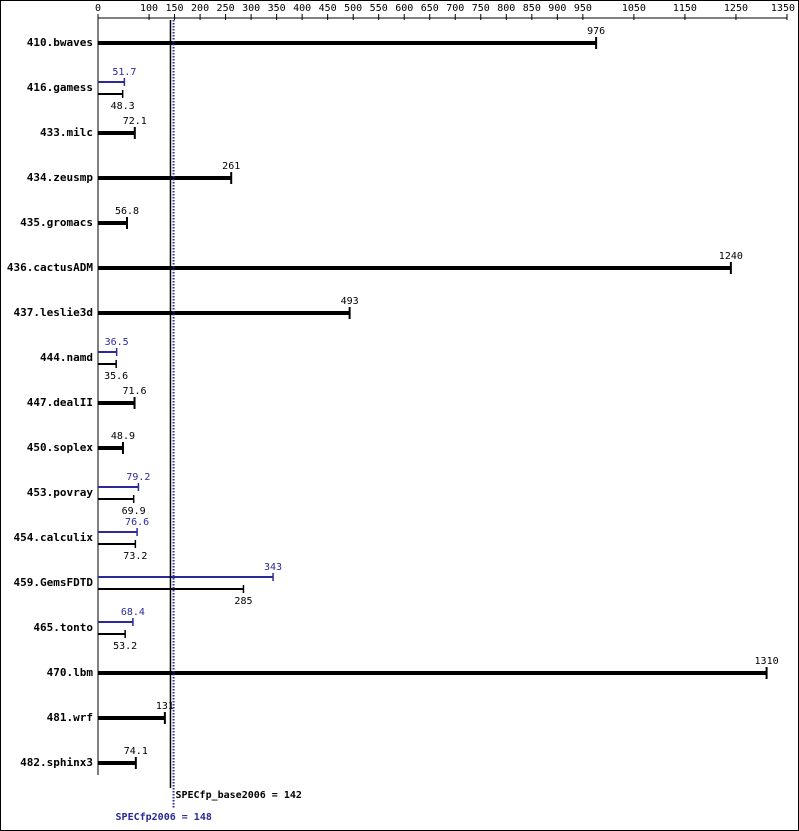  I want to click on category-label: 450.soplex, so click(60, 447).